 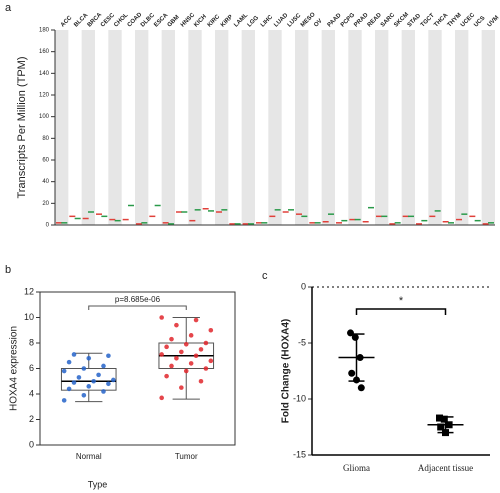 I want to click on x-tick-label: Tumor, so click(x=186, y=456).